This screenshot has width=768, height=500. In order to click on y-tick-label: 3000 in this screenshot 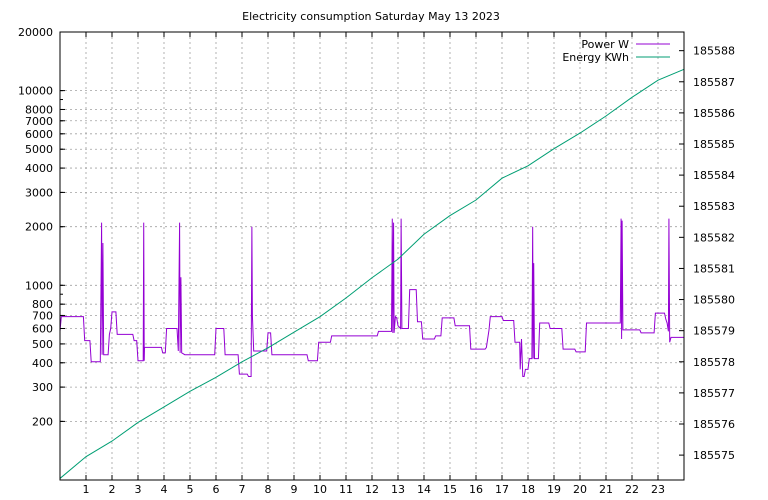, I will do `click(39, 192)`.